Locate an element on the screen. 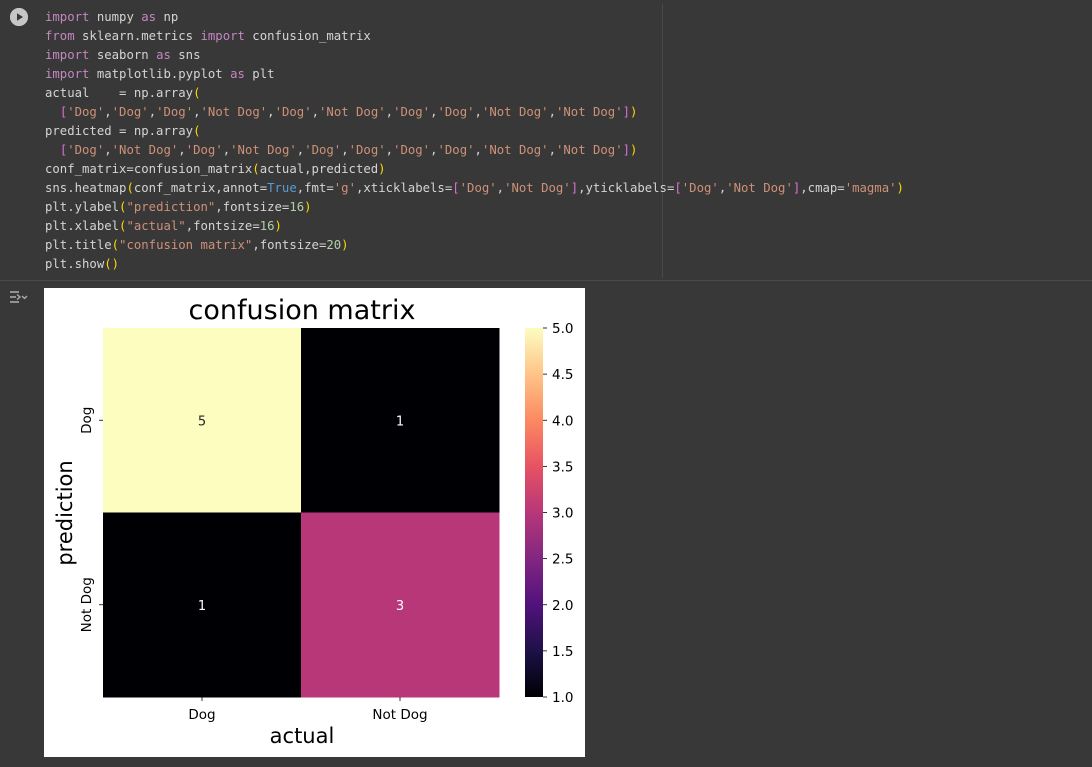 Image resolution: width=1092 pixels, height=767 pixels. colorbar-tick-label: 1.0 is located at coordinates (562, 698).